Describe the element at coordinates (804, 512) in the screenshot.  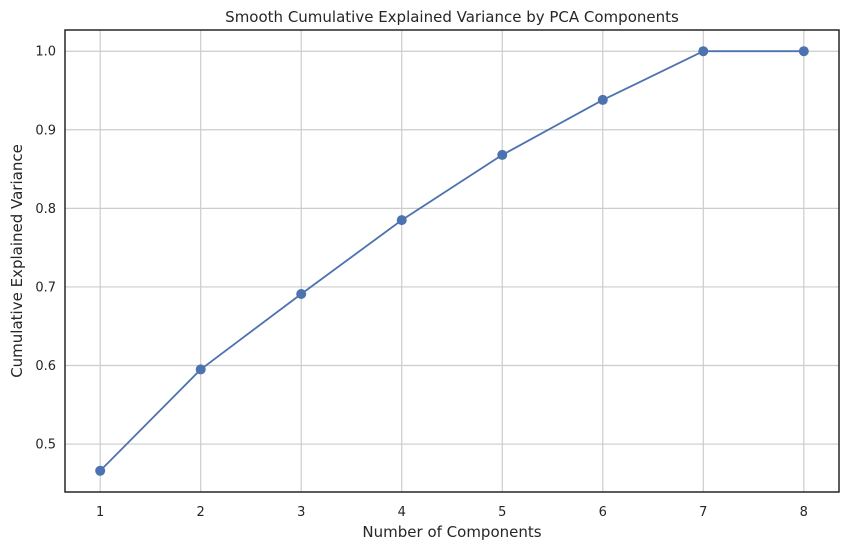
I see `x-tick-label: 8` at that location.